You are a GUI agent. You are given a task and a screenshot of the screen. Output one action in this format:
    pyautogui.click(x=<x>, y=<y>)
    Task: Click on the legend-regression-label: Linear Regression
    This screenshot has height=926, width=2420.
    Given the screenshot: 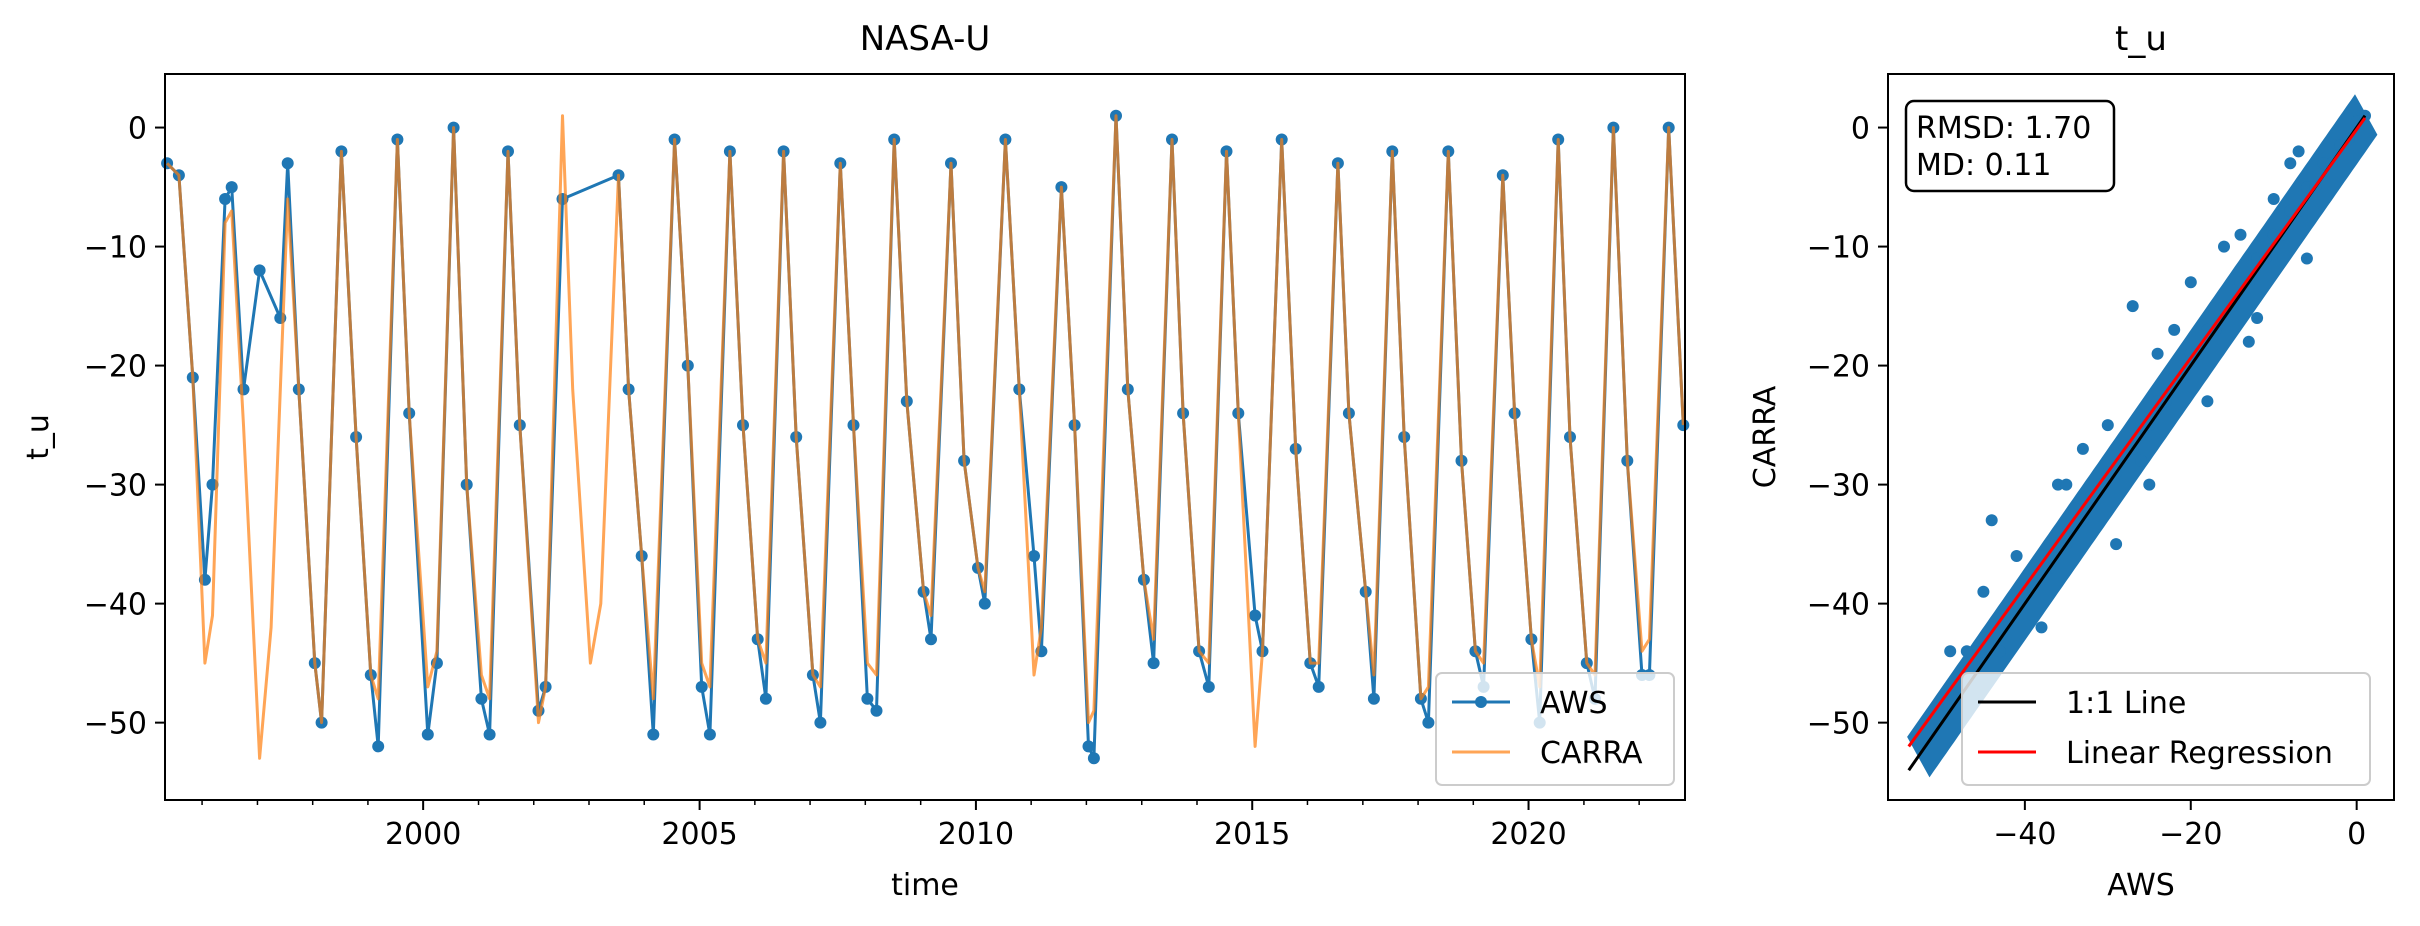 What is the action you would take?
    pyautogui.click(x=2199, y=753)
    